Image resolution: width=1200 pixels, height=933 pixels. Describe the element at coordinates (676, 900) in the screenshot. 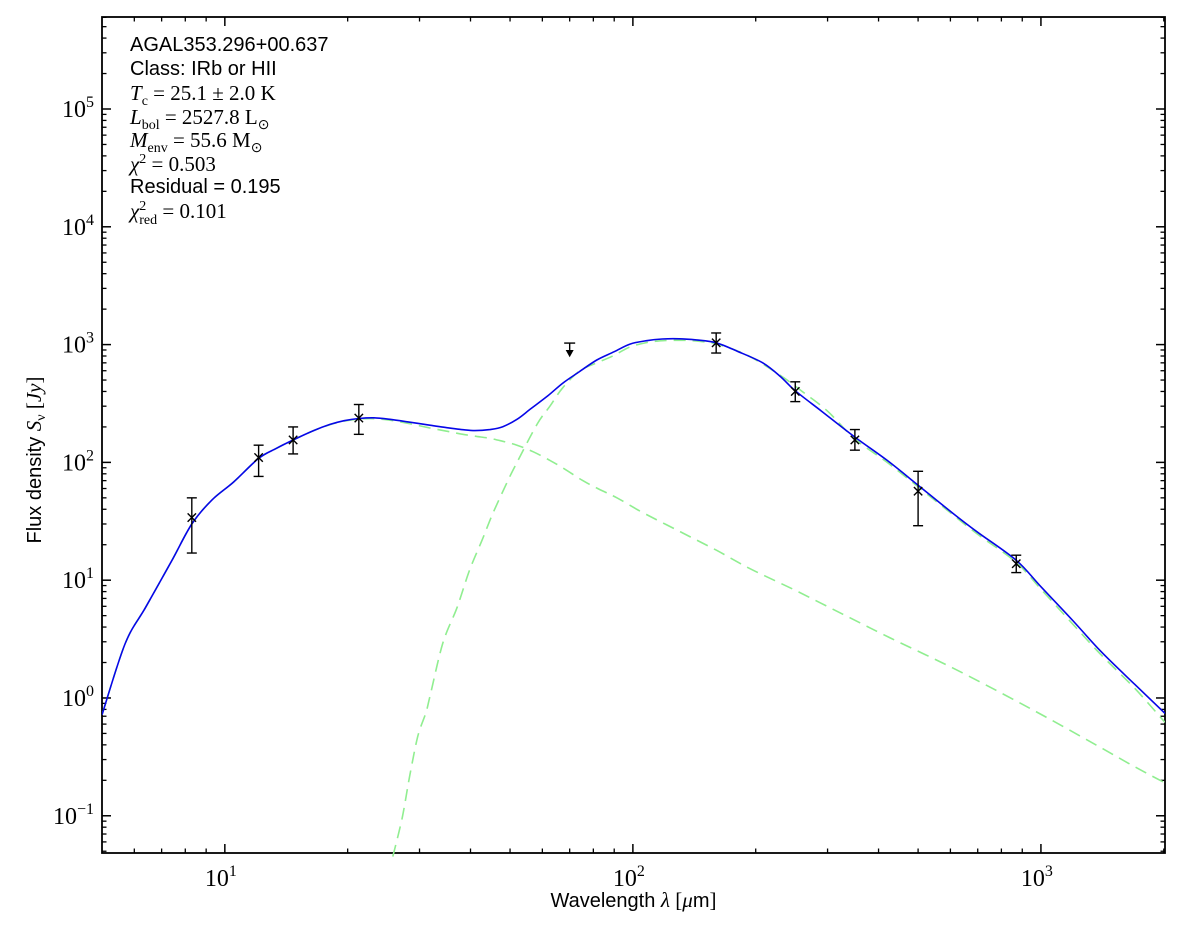

I see `xlabel-bracket-open: [` at that location.